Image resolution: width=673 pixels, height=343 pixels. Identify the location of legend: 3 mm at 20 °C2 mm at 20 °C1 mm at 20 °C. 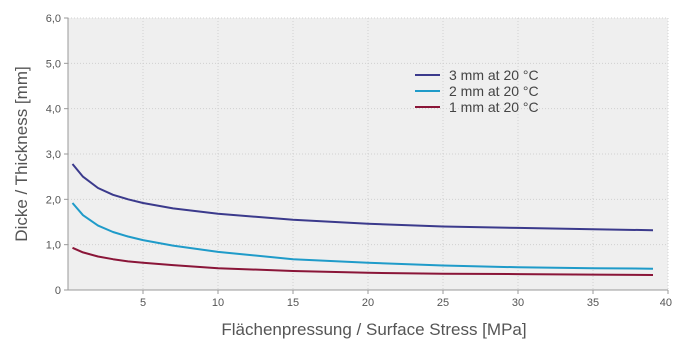
(477, 91).